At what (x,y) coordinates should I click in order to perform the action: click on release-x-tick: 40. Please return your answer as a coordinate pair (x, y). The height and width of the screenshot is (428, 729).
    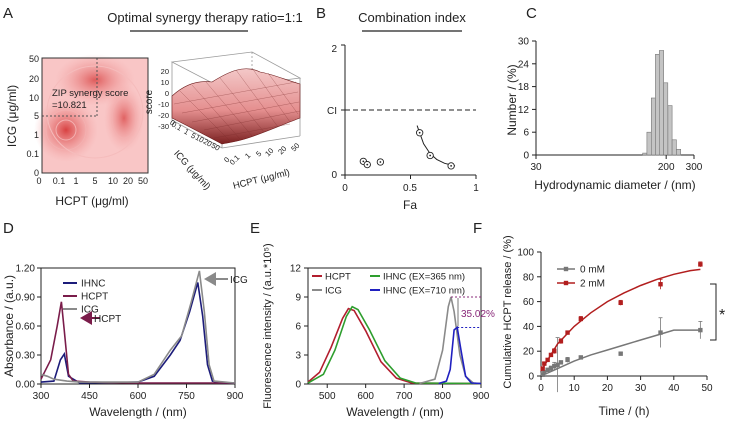
    Looking at the image, I should click on (674, 388).